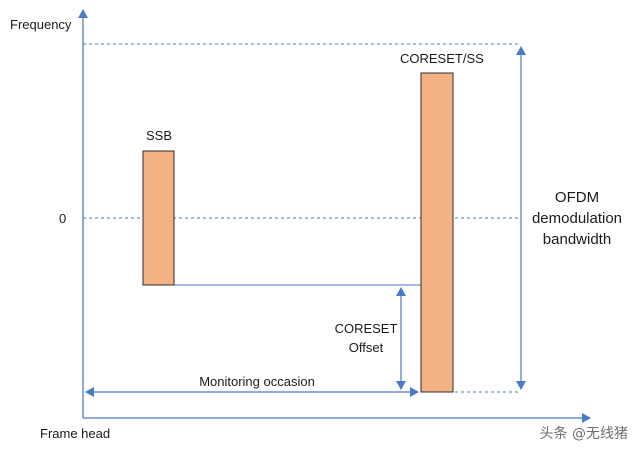 This screenshot has height=453, width=640. Describe the element at coordinates (158, 218) in the screenshot. I see `ssb-block` at that location.